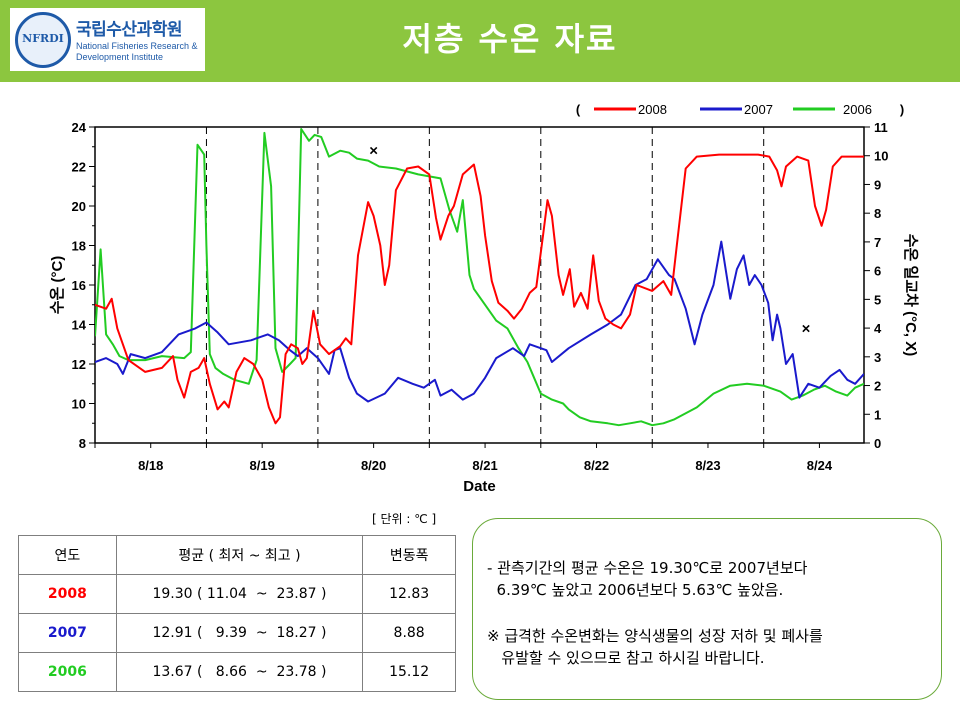 This screenshot has height=720, width=960. Describe the element at coordinates (239, 633) in the screenshot. I see `average-cell: 12.91 ( 9.39 ~ 18.27 )` at that location.